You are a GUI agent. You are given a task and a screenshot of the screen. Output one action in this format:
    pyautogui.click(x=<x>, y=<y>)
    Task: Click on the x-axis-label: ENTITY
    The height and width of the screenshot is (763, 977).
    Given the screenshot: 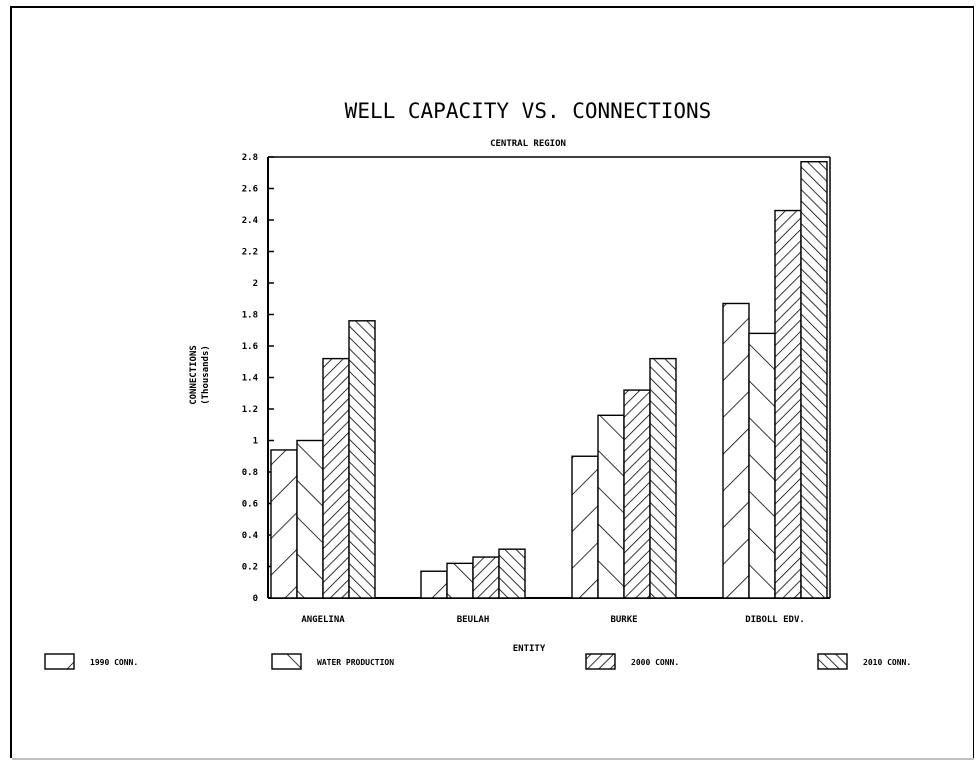 What is the action you would take?
    pyautogui.click(x=529, y=649)
    